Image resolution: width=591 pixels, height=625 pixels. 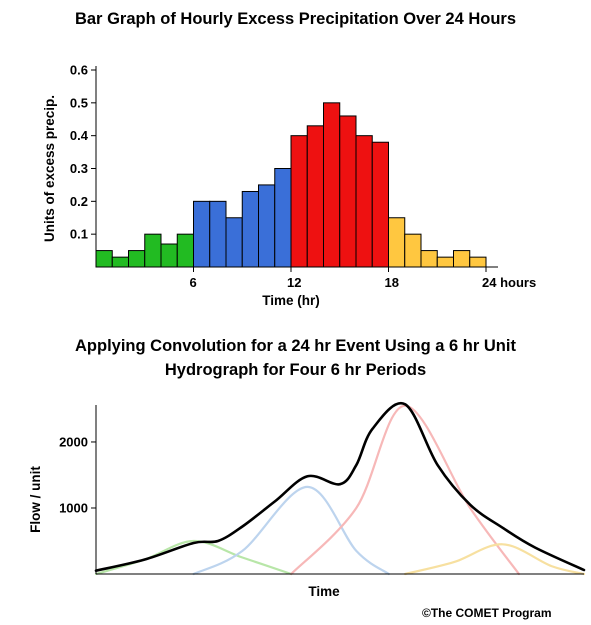 I want to click on bar-y-tick-label-0.1: 0.1, so click(x=79, y=234).